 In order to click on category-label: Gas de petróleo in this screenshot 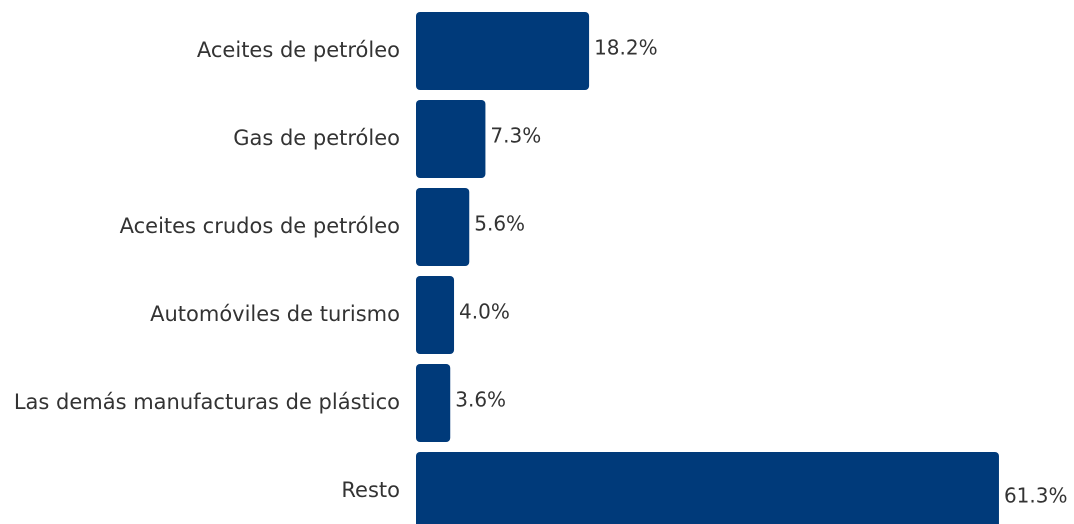, I will do `click(316, 138)`.